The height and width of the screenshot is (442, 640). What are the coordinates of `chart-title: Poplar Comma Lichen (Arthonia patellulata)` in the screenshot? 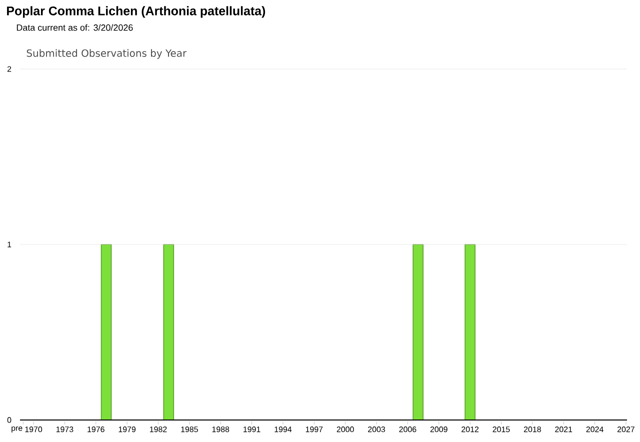 It's located at (136, 12).